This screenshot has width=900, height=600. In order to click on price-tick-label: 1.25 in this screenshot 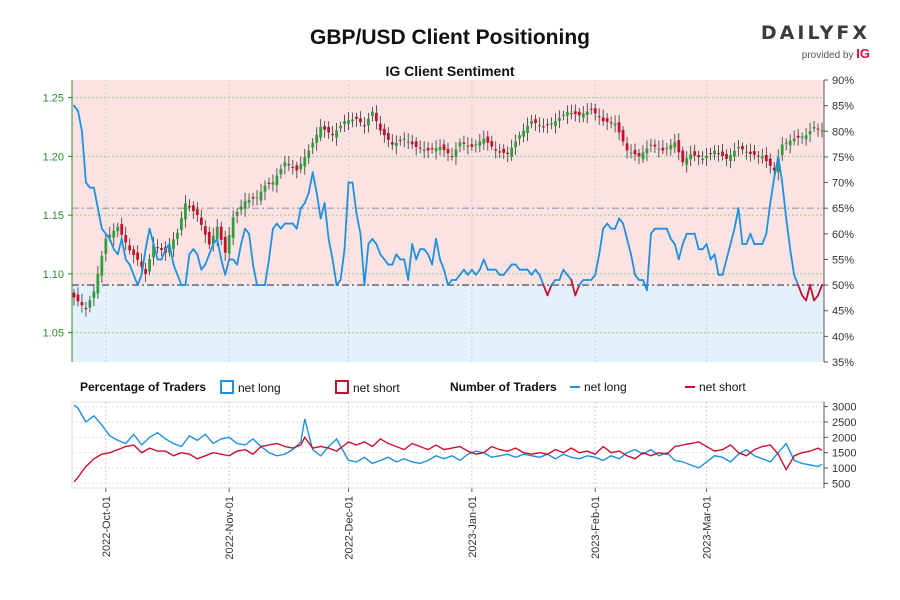, I will do `click(53, 99)`.